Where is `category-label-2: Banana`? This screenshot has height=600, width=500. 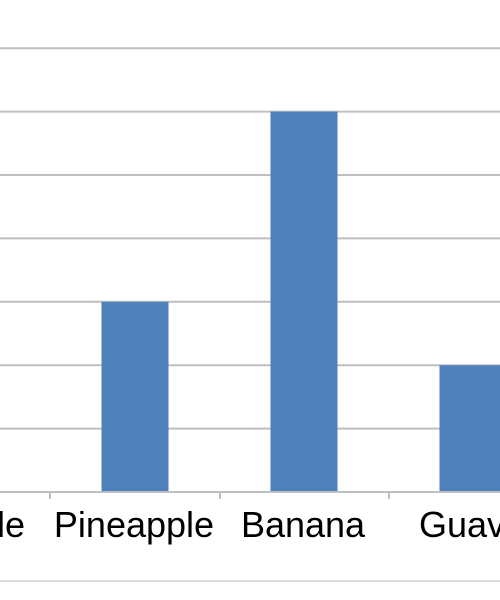
category-label-2: Banana is located at coordinates (303, 524).